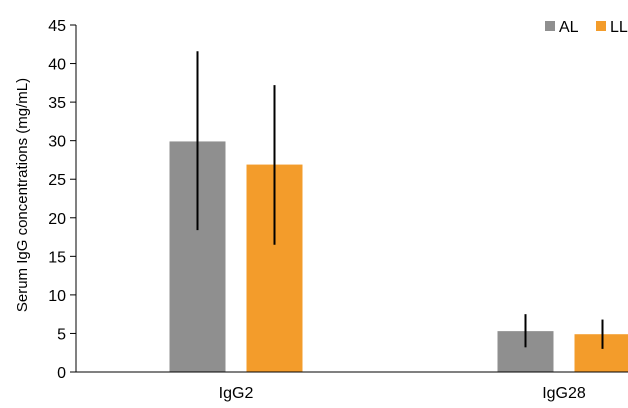 Image resolution: width=628 pixels, height=408 pixels. What do you see at coordinates (62, 200) in the screenshot?
I see `y-axis: 0 5 10 15 20 25 30 35 40 45` at bounding box center [62, 200].